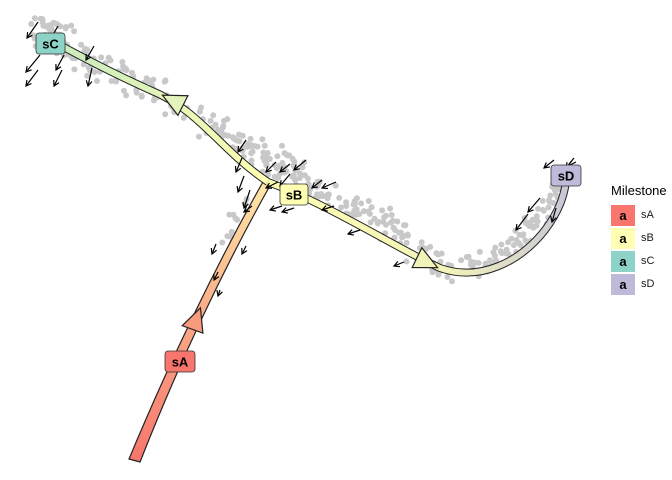  I want to click on legend-label: sC, so click(648, 261).